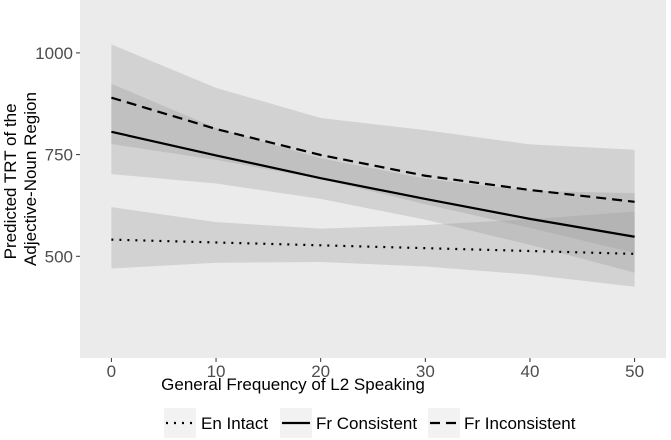 The height and width of the screenshot is (440, 671). I want to click on x-tick-label: 40, so click(530, 371).